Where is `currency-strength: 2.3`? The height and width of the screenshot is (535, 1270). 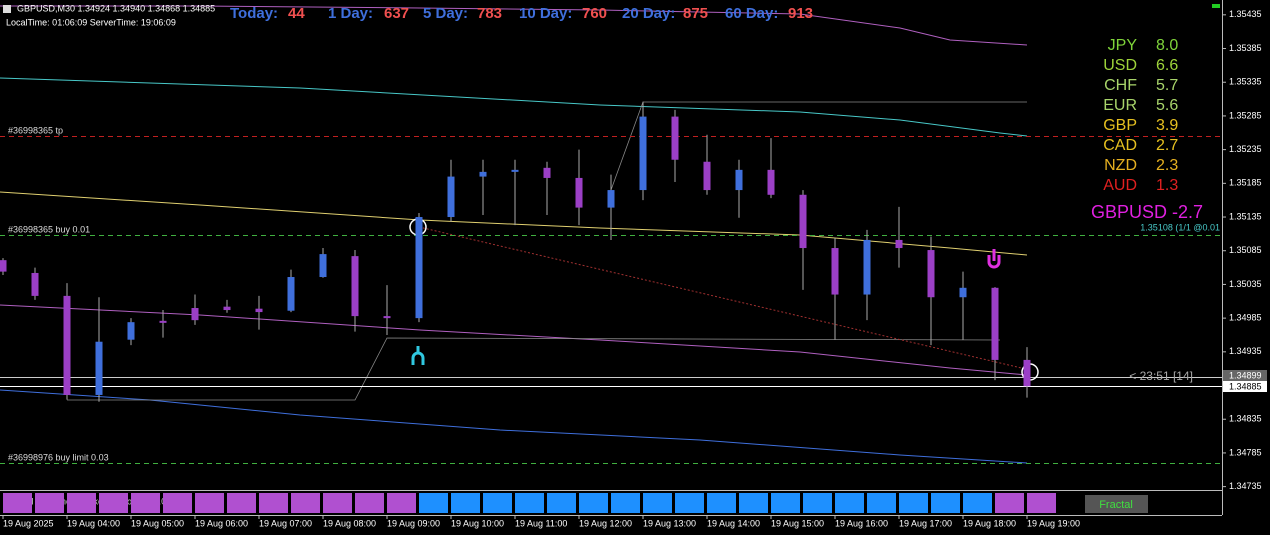 currency-strength: 2.3 is located at coordinates (1167, 165).